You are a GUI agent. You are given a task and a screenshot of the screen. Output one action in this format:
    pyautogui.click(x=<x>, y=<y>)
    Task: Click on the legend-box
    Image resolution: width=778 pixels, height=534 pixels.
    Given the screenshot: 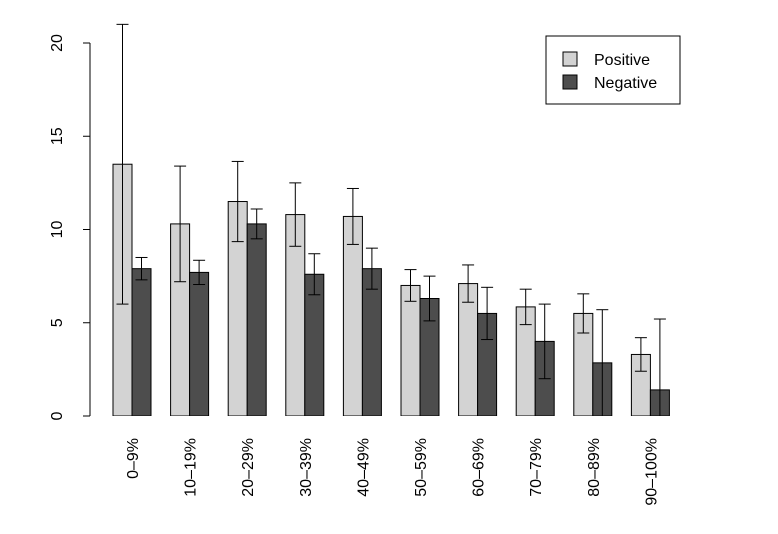 What is the action you would take?
    pyautogui.click(x=613, y=70)
    